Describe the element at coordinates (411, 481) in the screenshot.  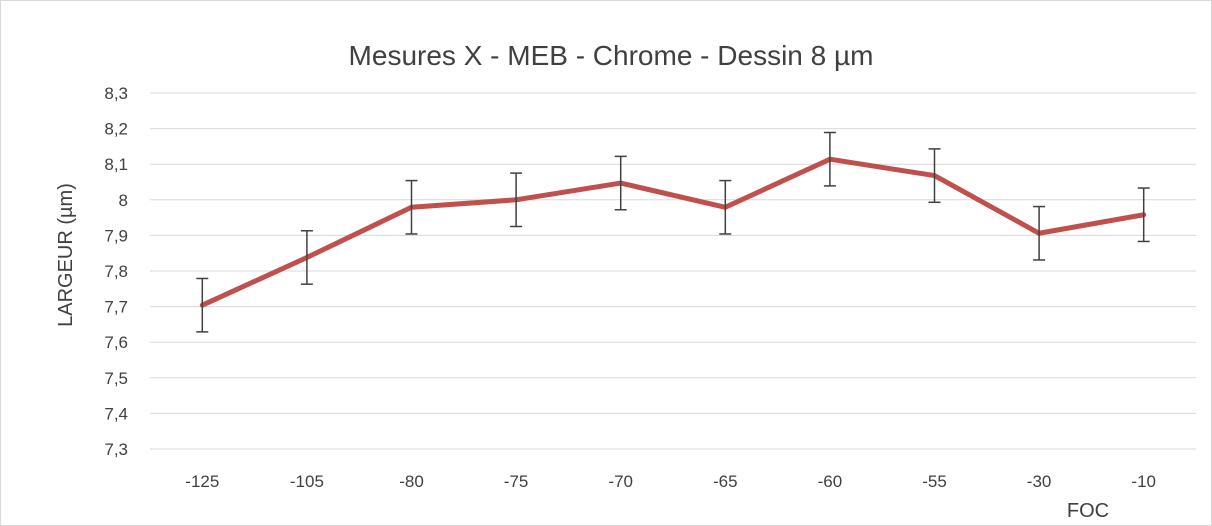
I see `x-tick-label: -80` at that location.